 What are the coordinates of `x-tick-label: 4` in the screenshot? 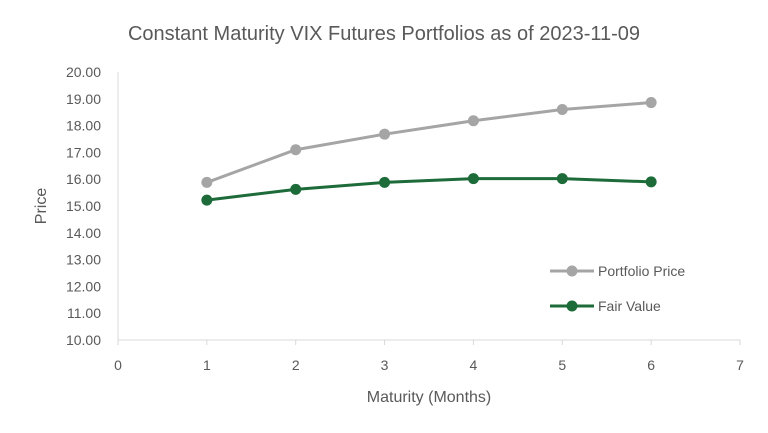 It's located at (474, 365).